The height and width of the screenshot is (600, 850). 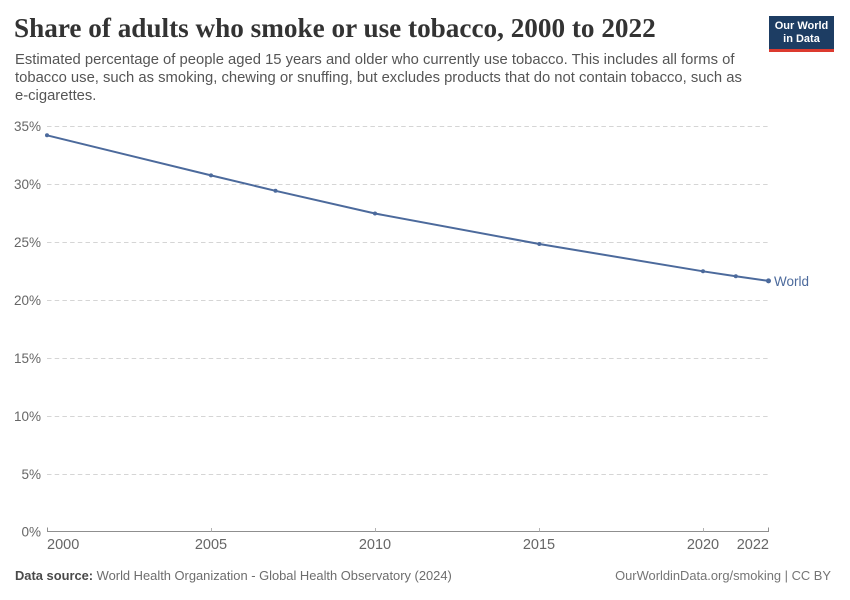 I want to click on svg-text: 10%, so click(x=27, y=416).